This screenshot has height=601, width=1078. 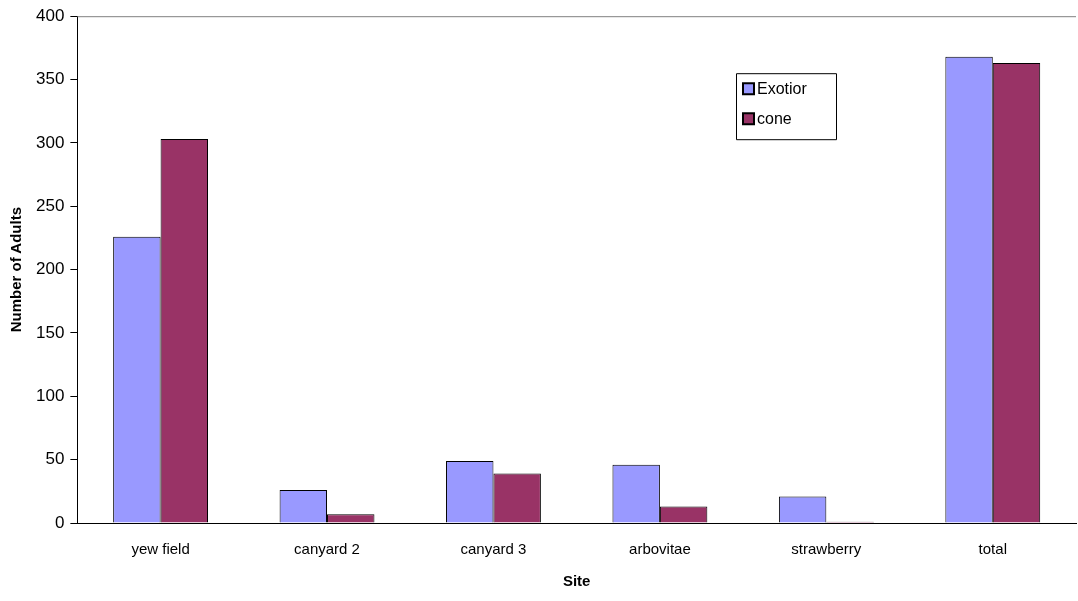 I want to click on x-tick-label: canyard 3, so click(x=493, y=549).